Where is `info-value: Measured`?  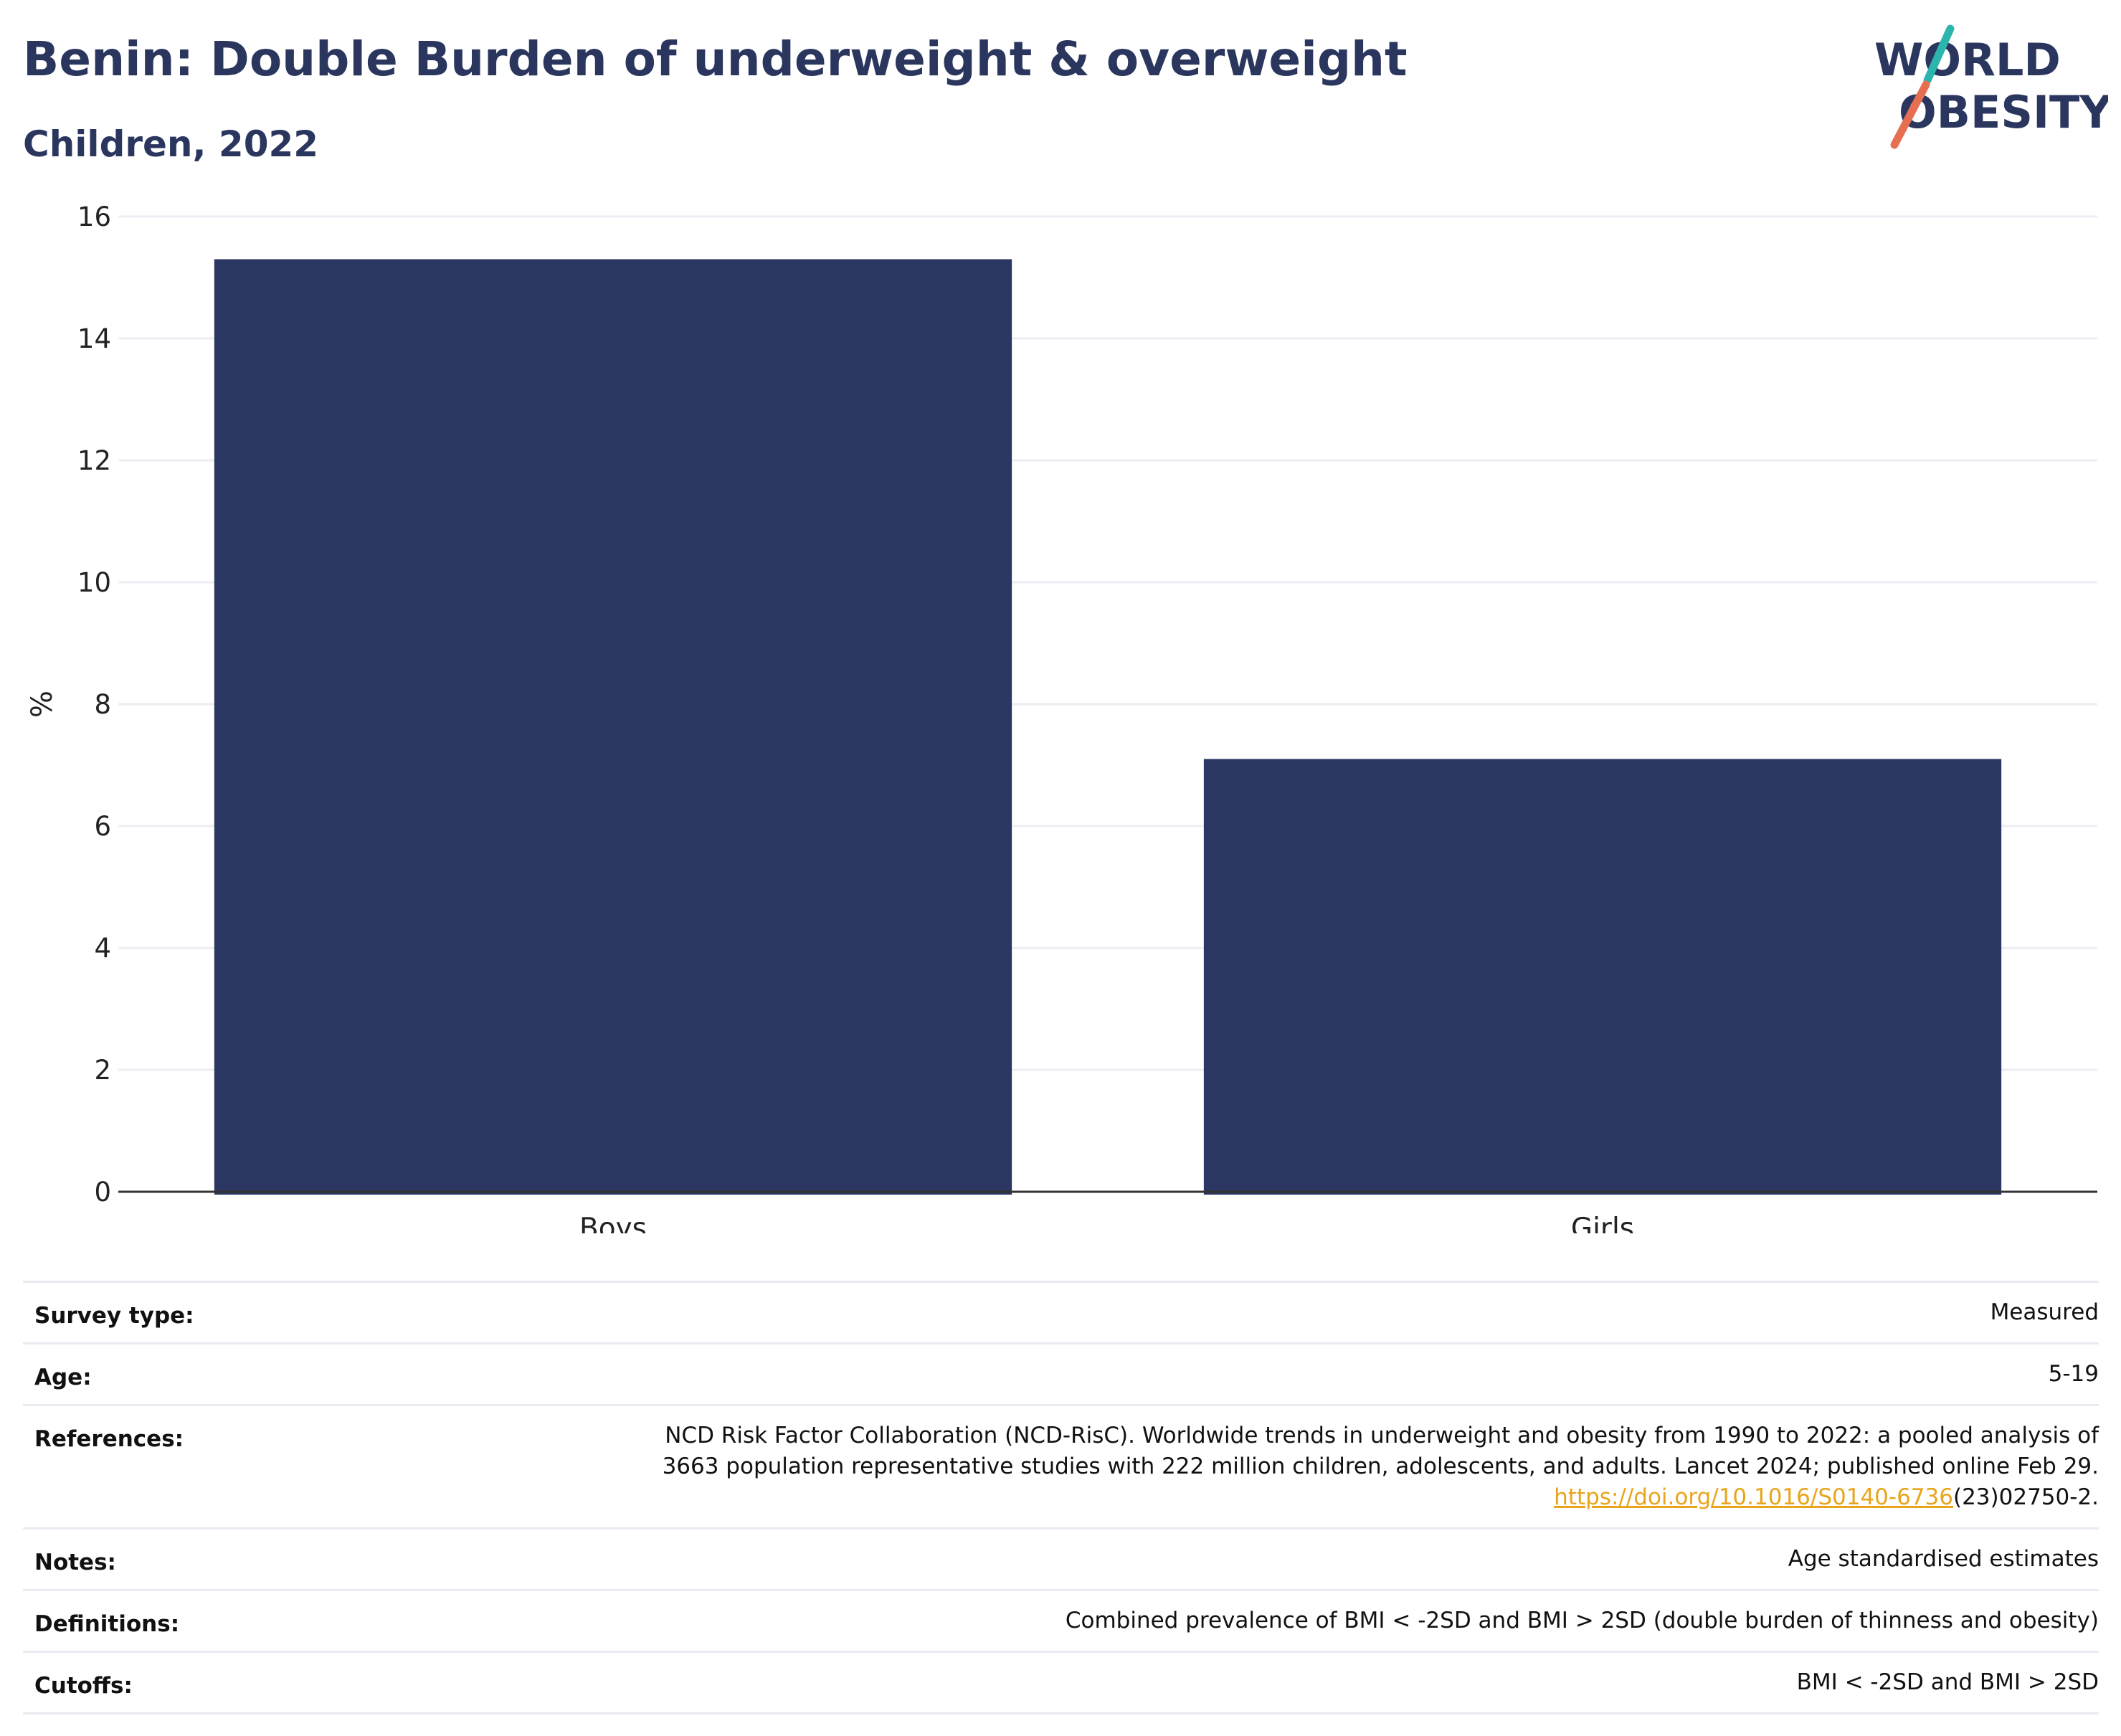 info-value: Measured is located at coordinates (2044, 1313).